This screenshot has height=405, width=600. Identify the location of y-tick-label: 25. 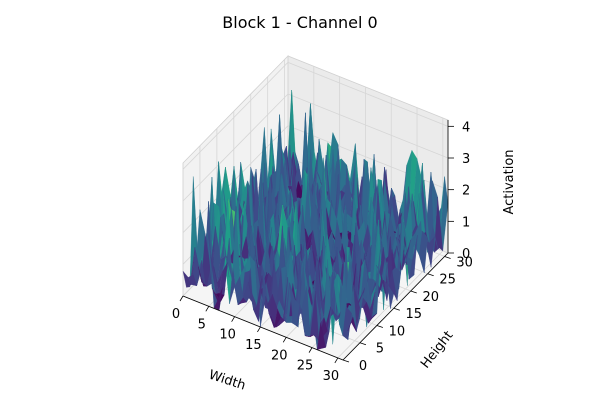
(447, 280).